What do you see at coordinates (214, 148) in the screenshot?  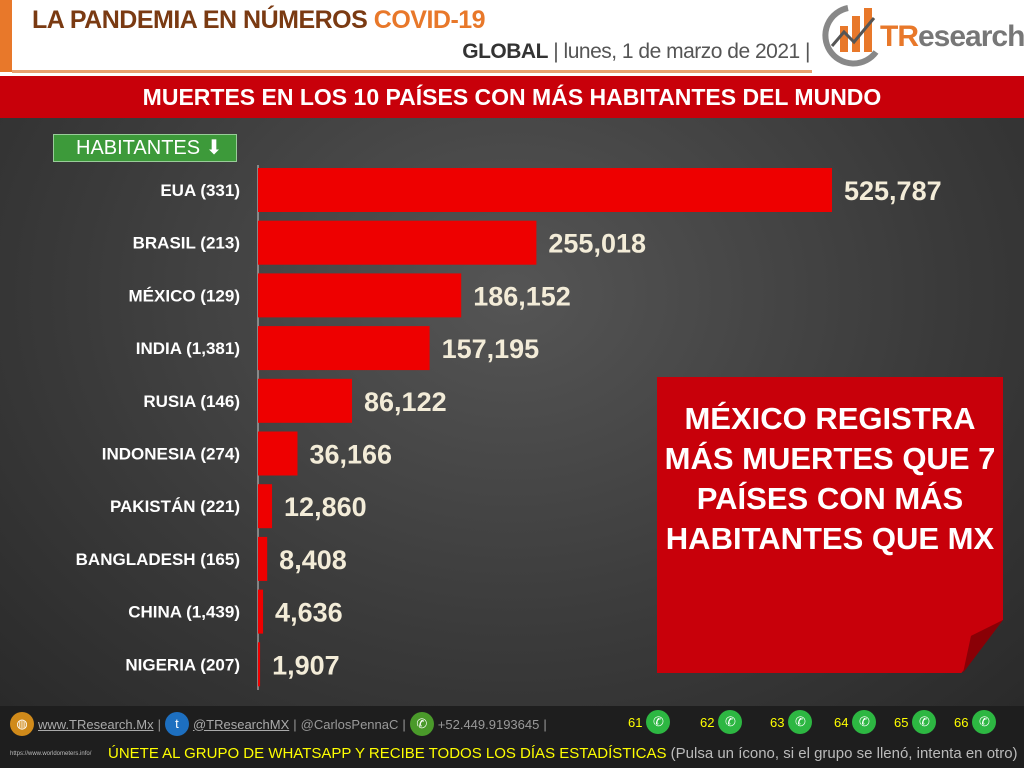 I see `arrow-down-icon: ⬇` at bounding box center [214, 148].